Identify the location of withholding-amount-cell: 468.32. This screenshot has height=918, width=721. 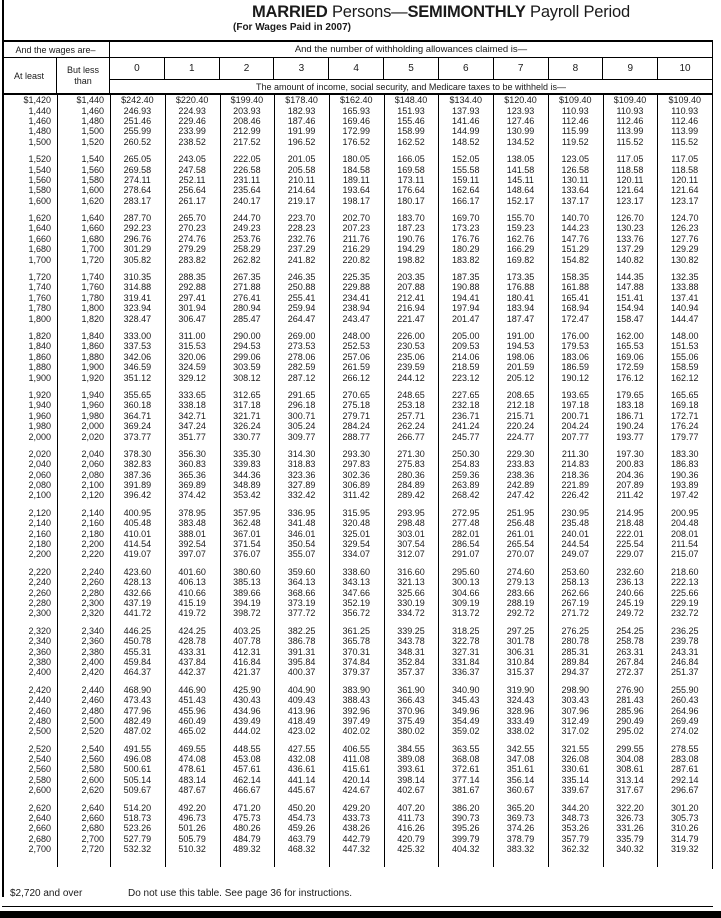
(301, 849).